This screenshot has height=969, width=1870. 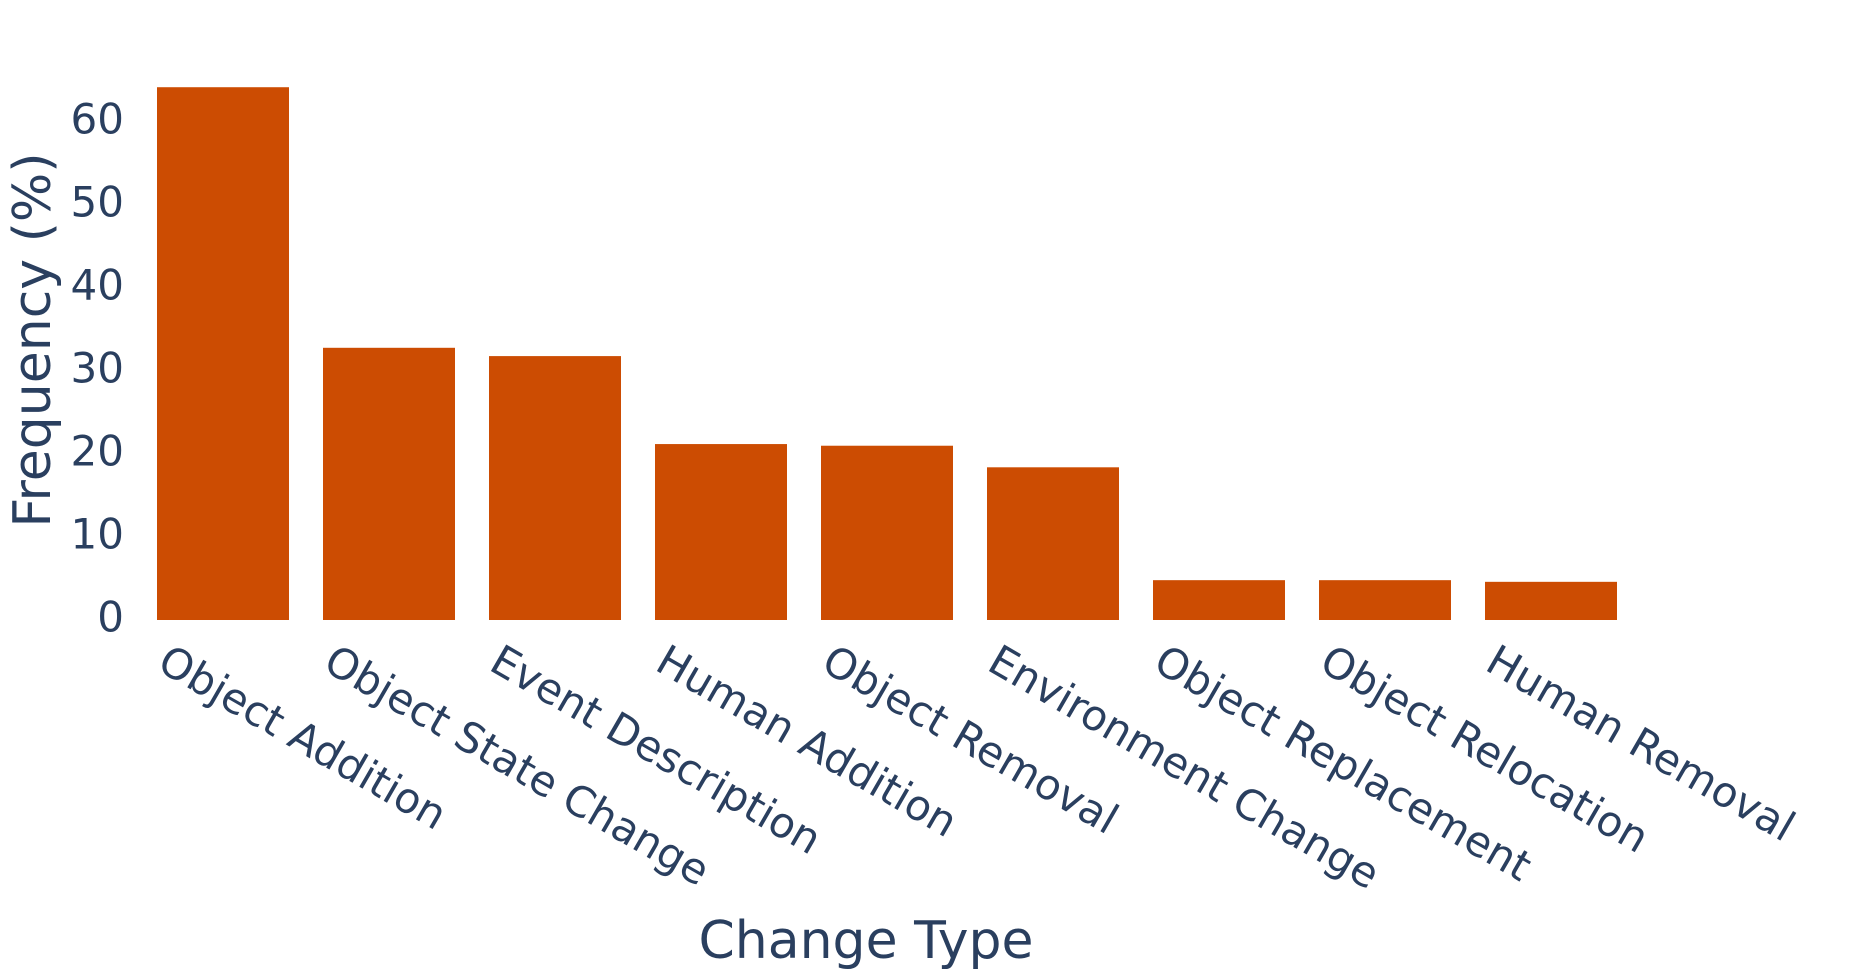 I want to click on x-tick-label: Object Removal, so click(x=970, y=739).